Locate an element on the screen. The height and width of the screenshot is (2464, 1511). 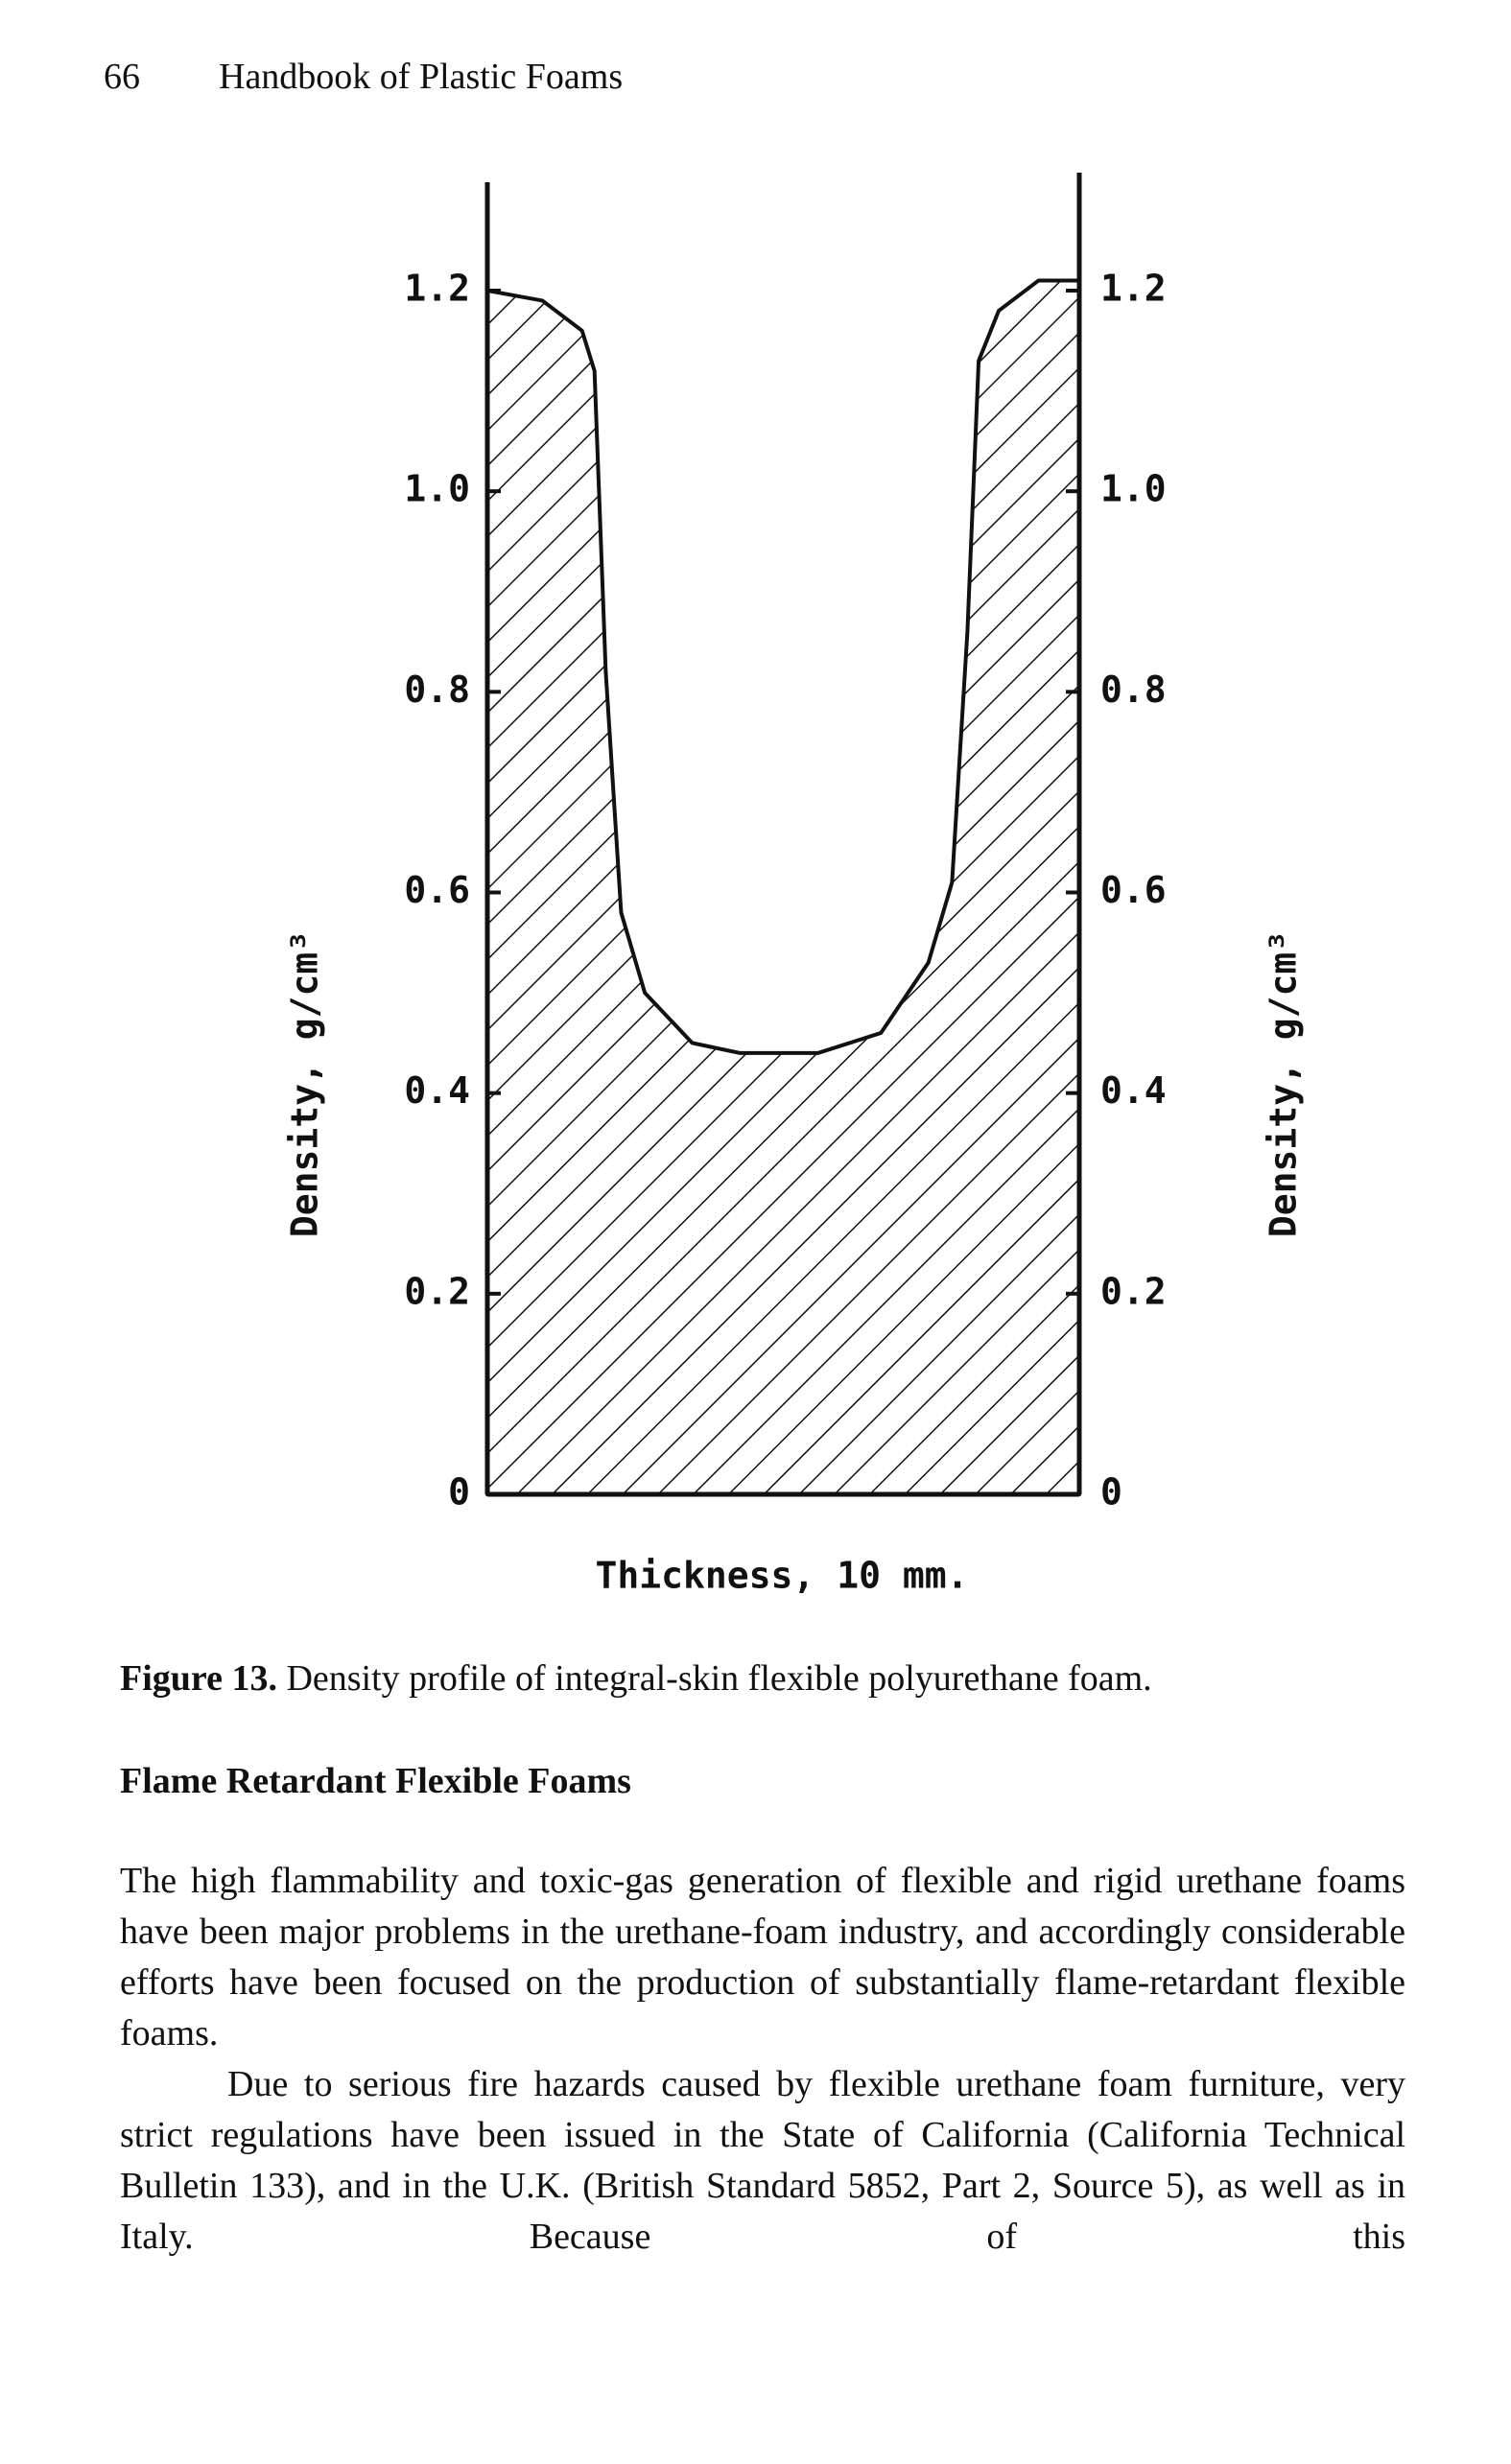
y-tick-label: 0.2 is located at coordinates (437, 1291).